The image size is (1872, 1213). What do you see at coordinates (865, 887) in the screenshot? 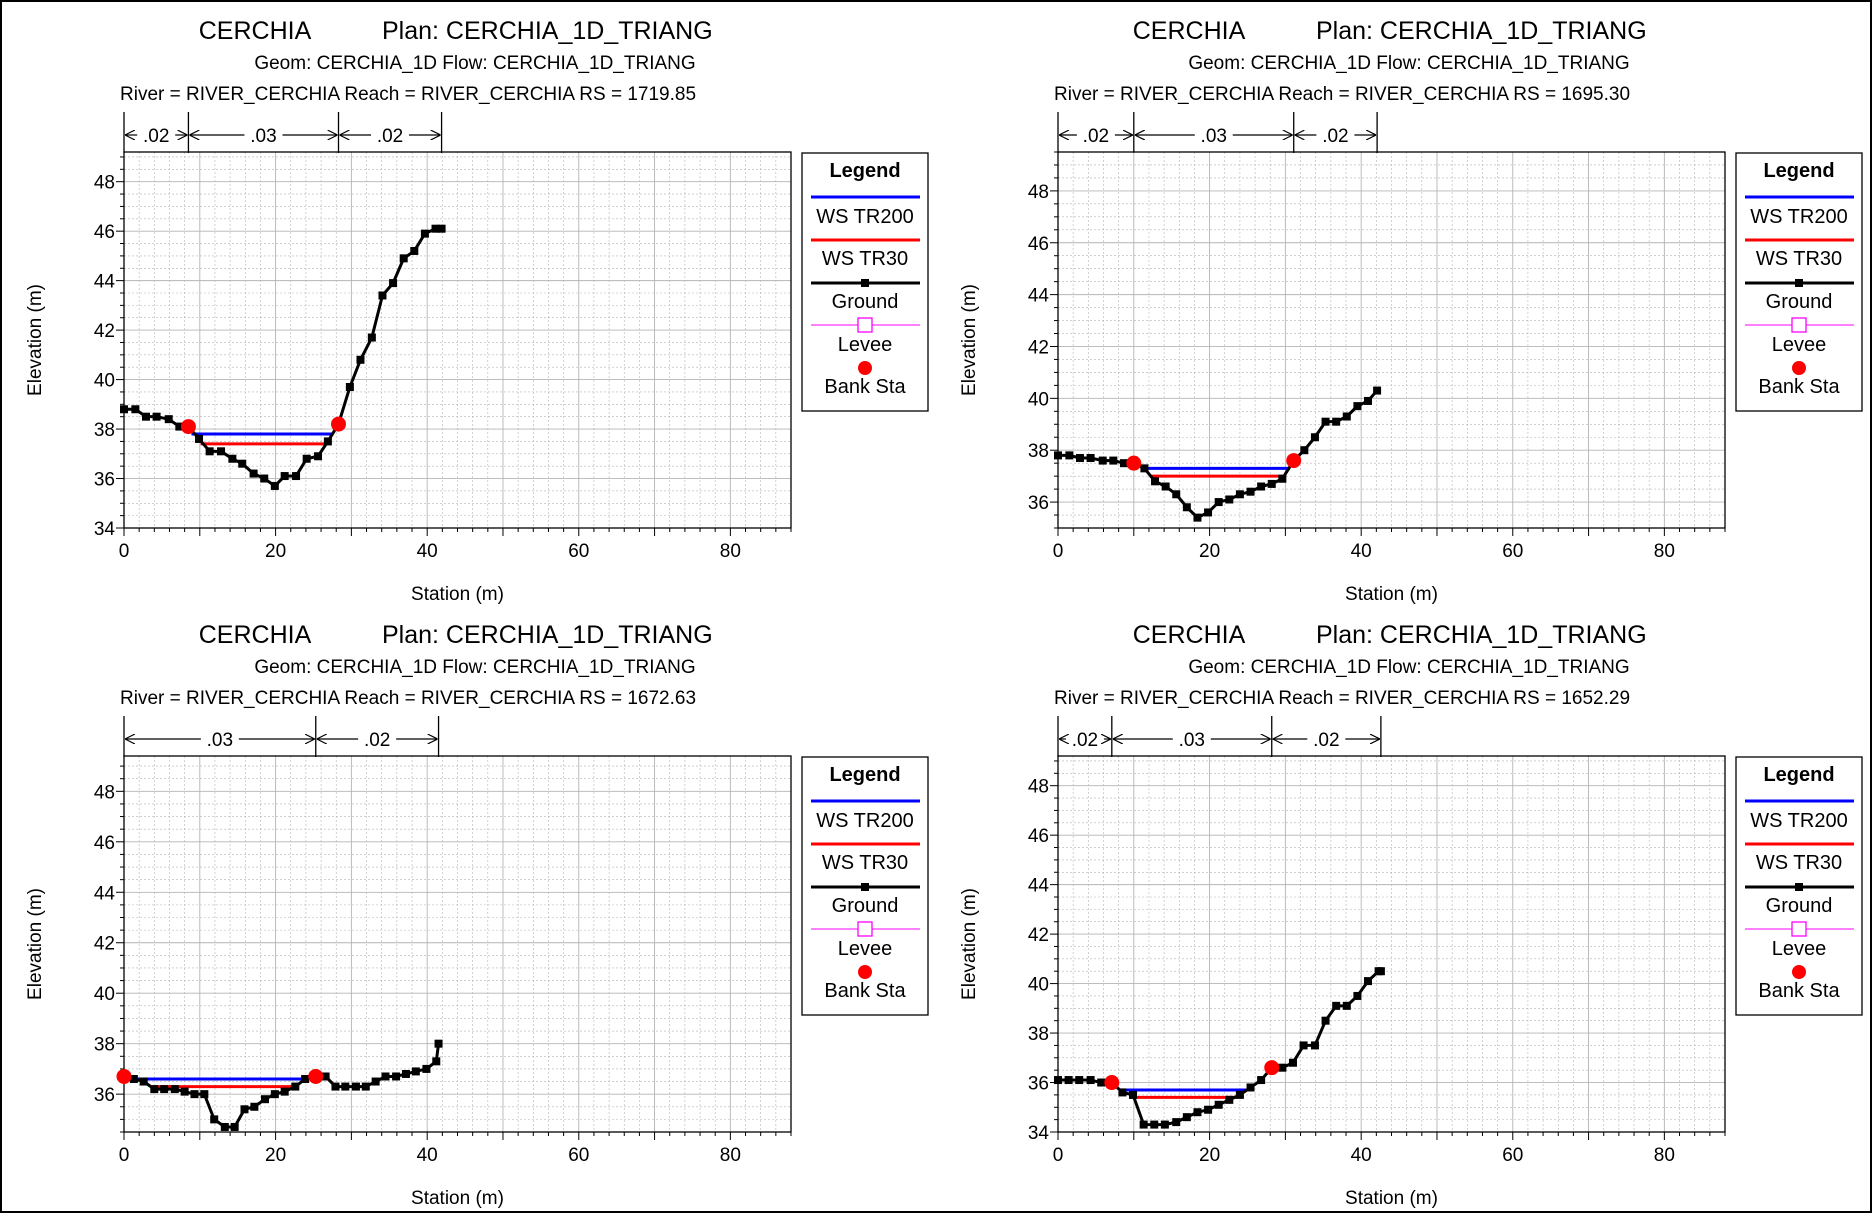
I see `legend-ground-marker` at bounding box center [865, 887].